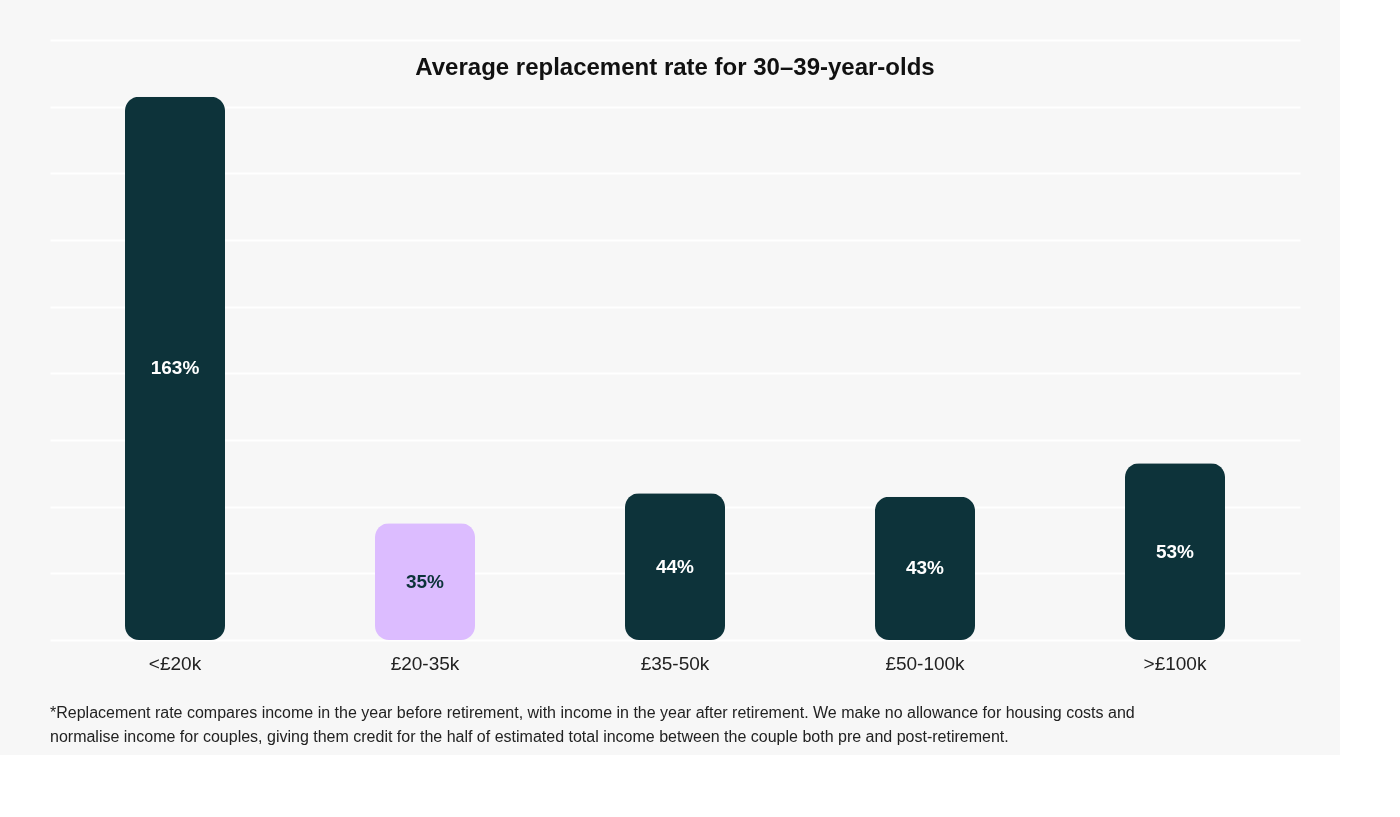 This screenshot has width=1400, height=817. I want to click on data-label: 44%, so click(675, 566).